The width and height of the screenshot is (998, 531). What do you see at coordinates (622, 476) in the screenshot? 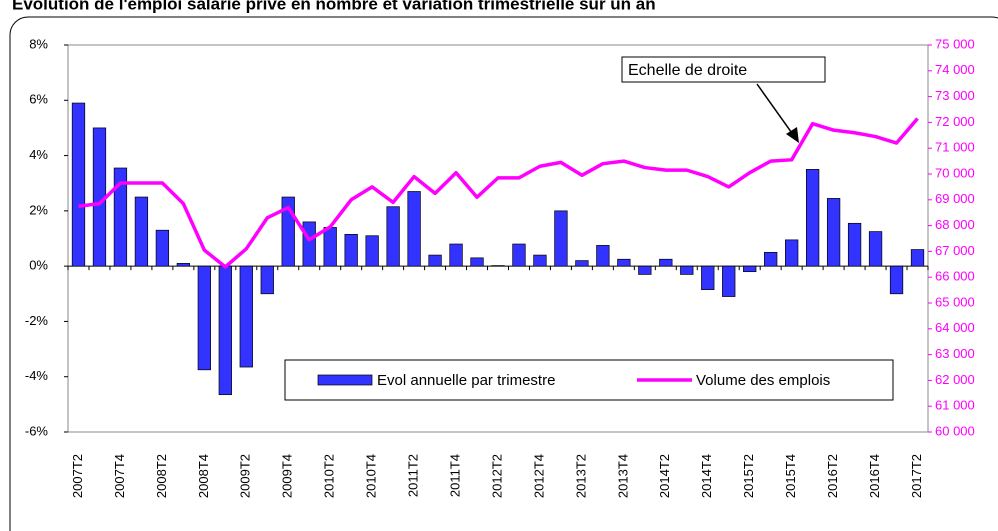
I see `x-tick-label: 2013T4` at bounding box center [622, 476].